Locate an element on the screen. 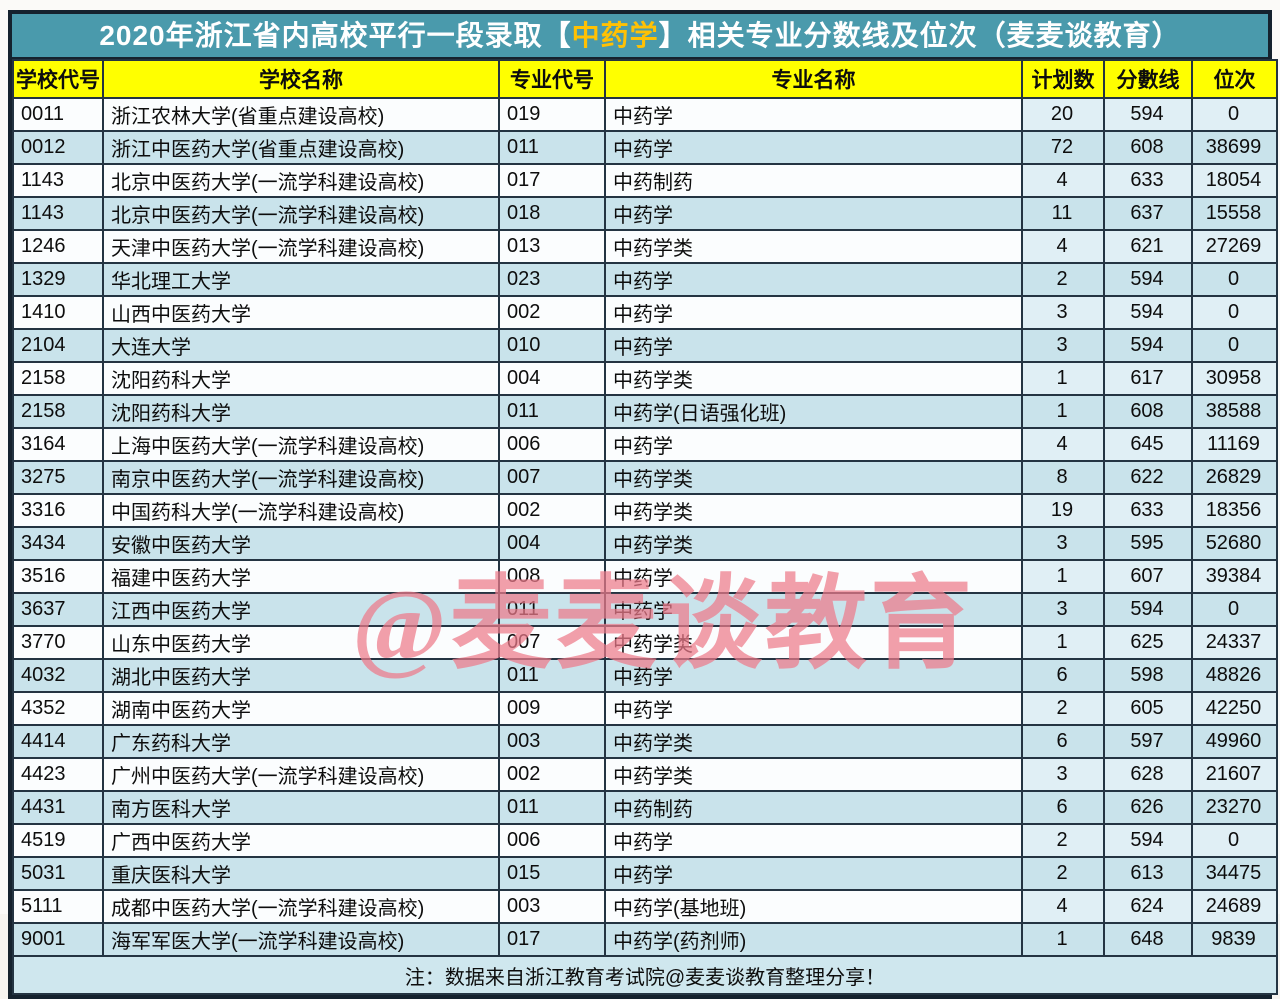 The image size is (1280, 999). cell-rank: 0 is located at coordinates (1234, 840).